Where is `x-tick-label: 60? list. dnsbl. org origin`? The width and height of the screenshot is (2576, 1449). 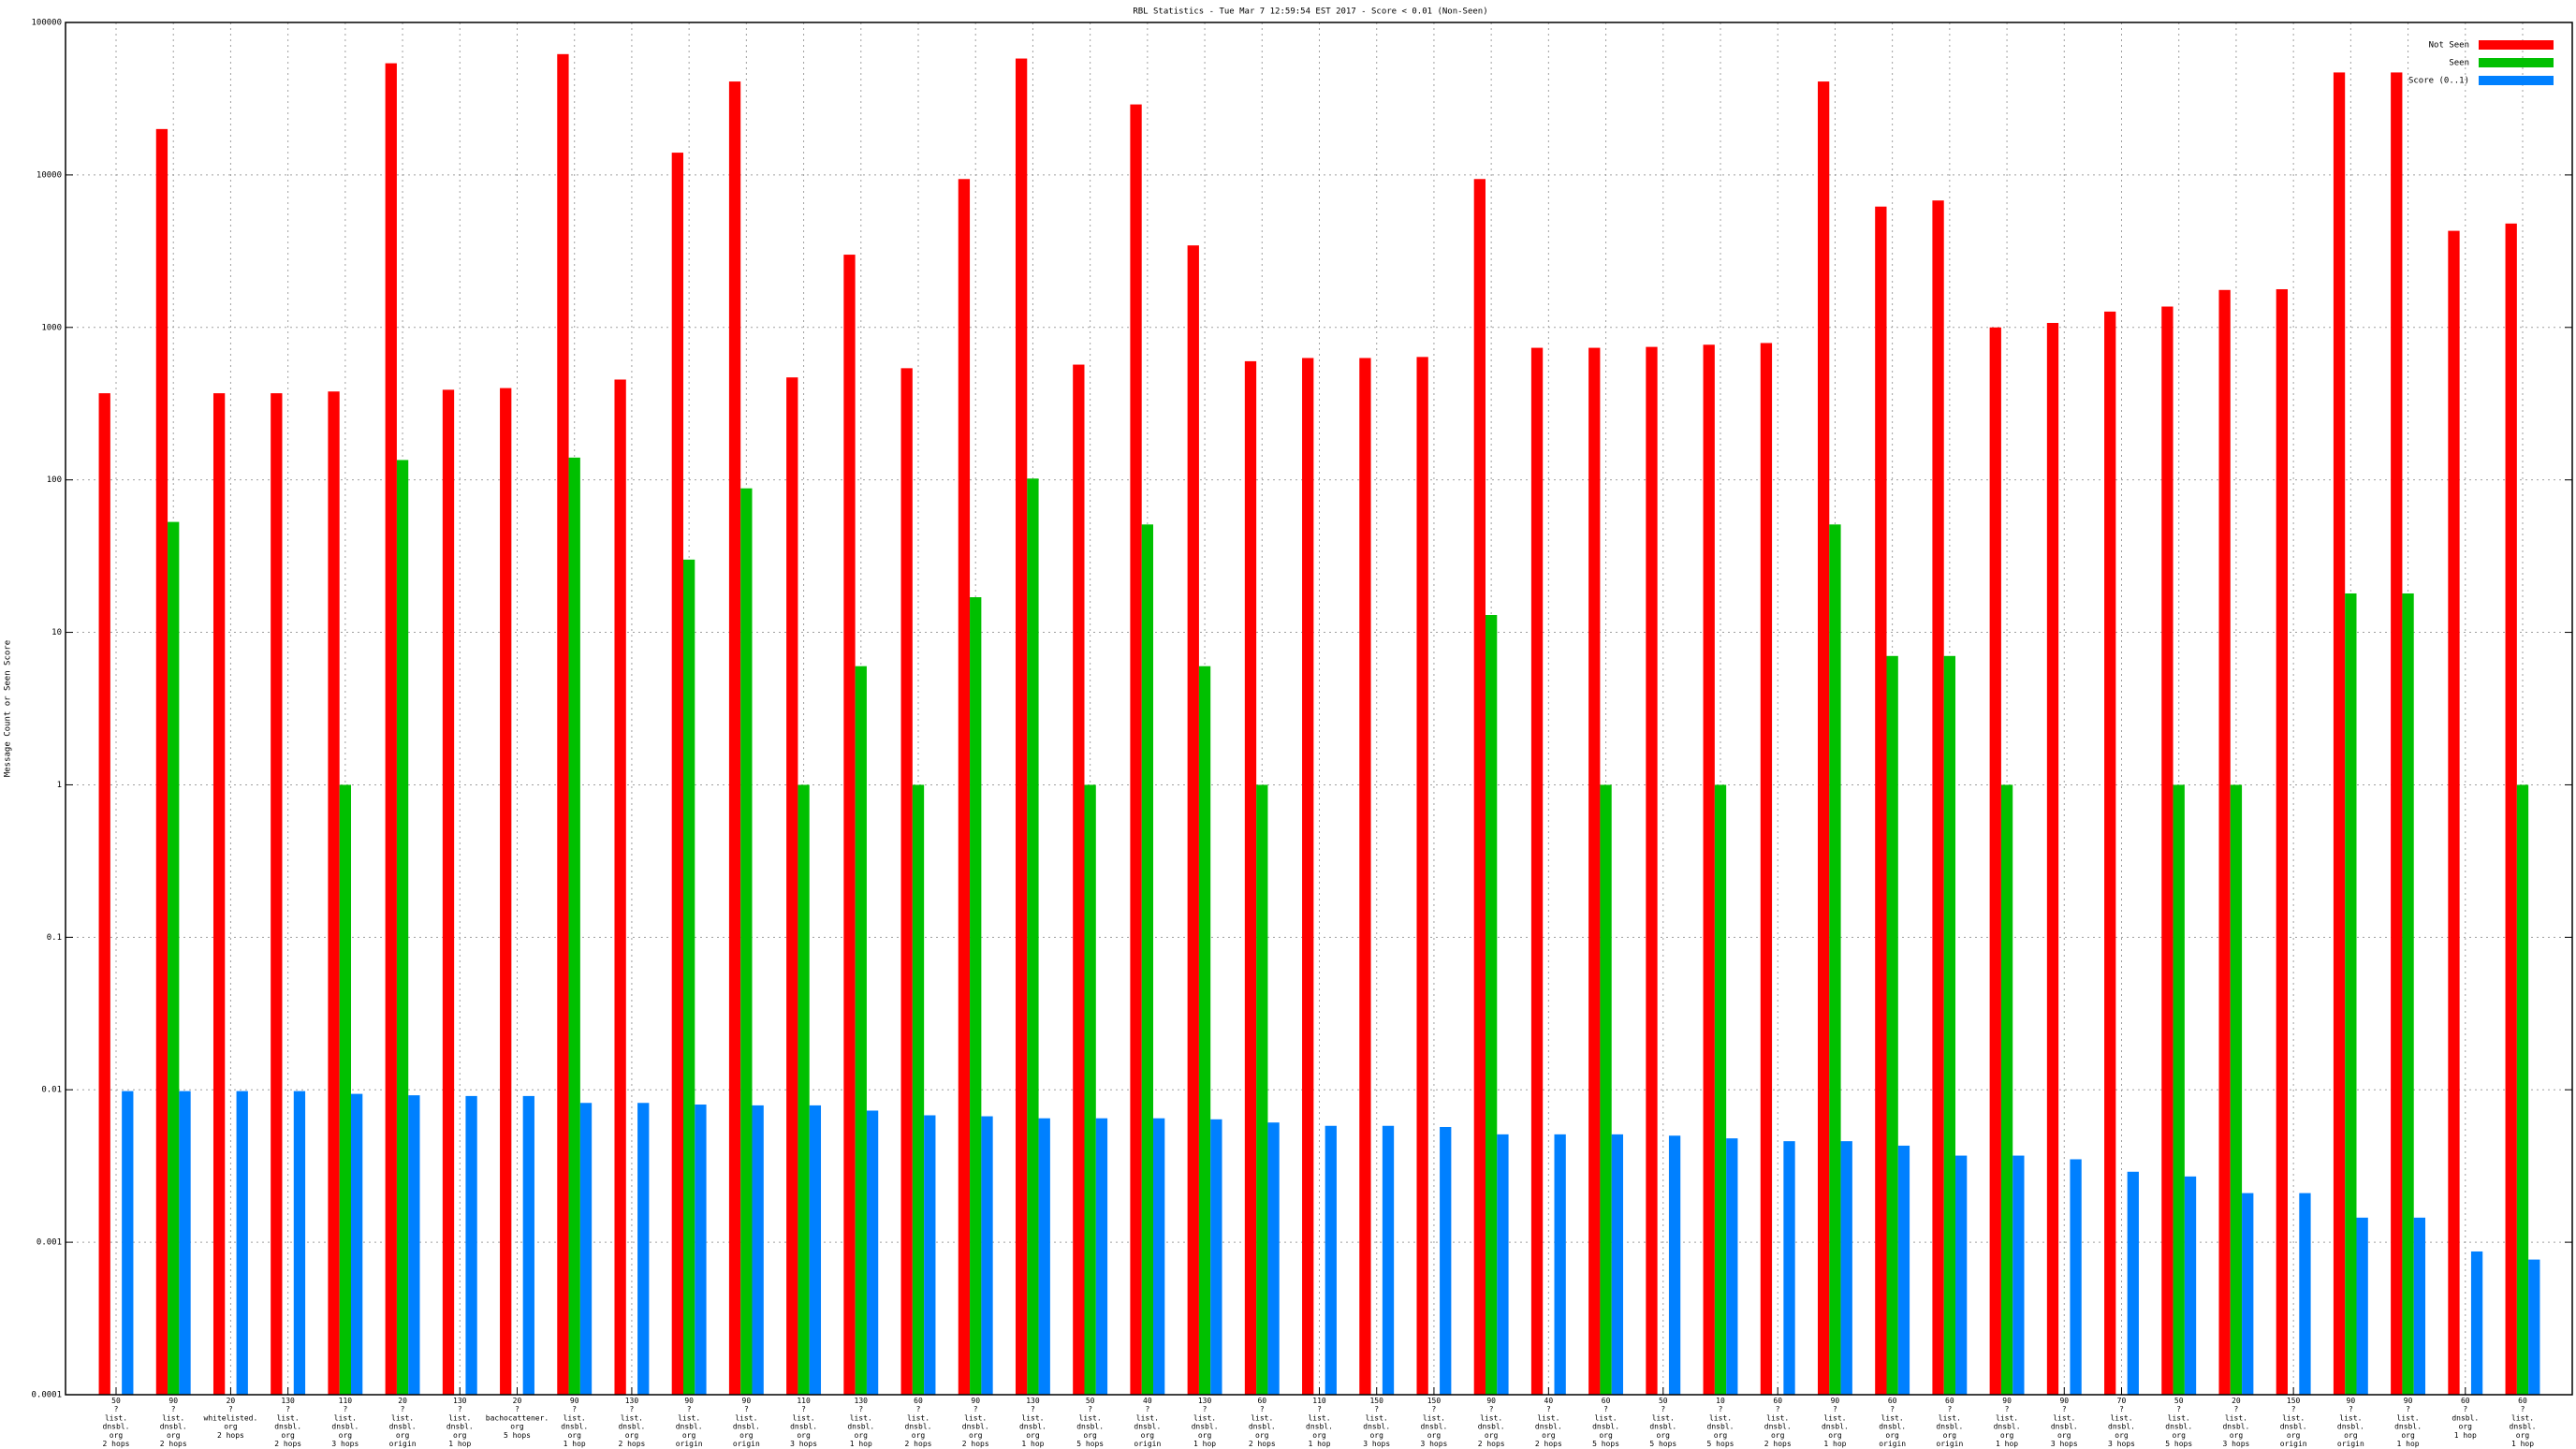
x-tick-label: 60? list. dnsbl. org origin is located at coordinates (1892, 1422).